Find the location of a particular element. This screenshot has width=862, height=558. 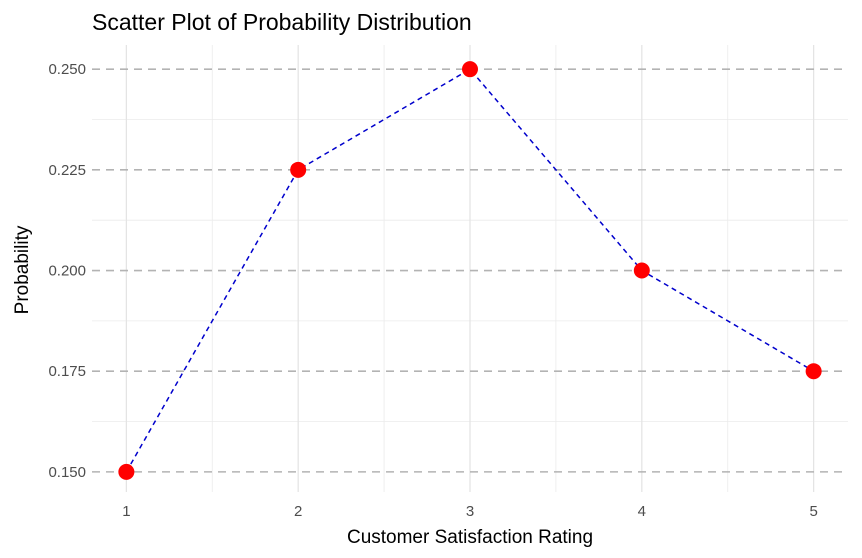

x-tick-label: 5 is located at coordinates (813, 511).